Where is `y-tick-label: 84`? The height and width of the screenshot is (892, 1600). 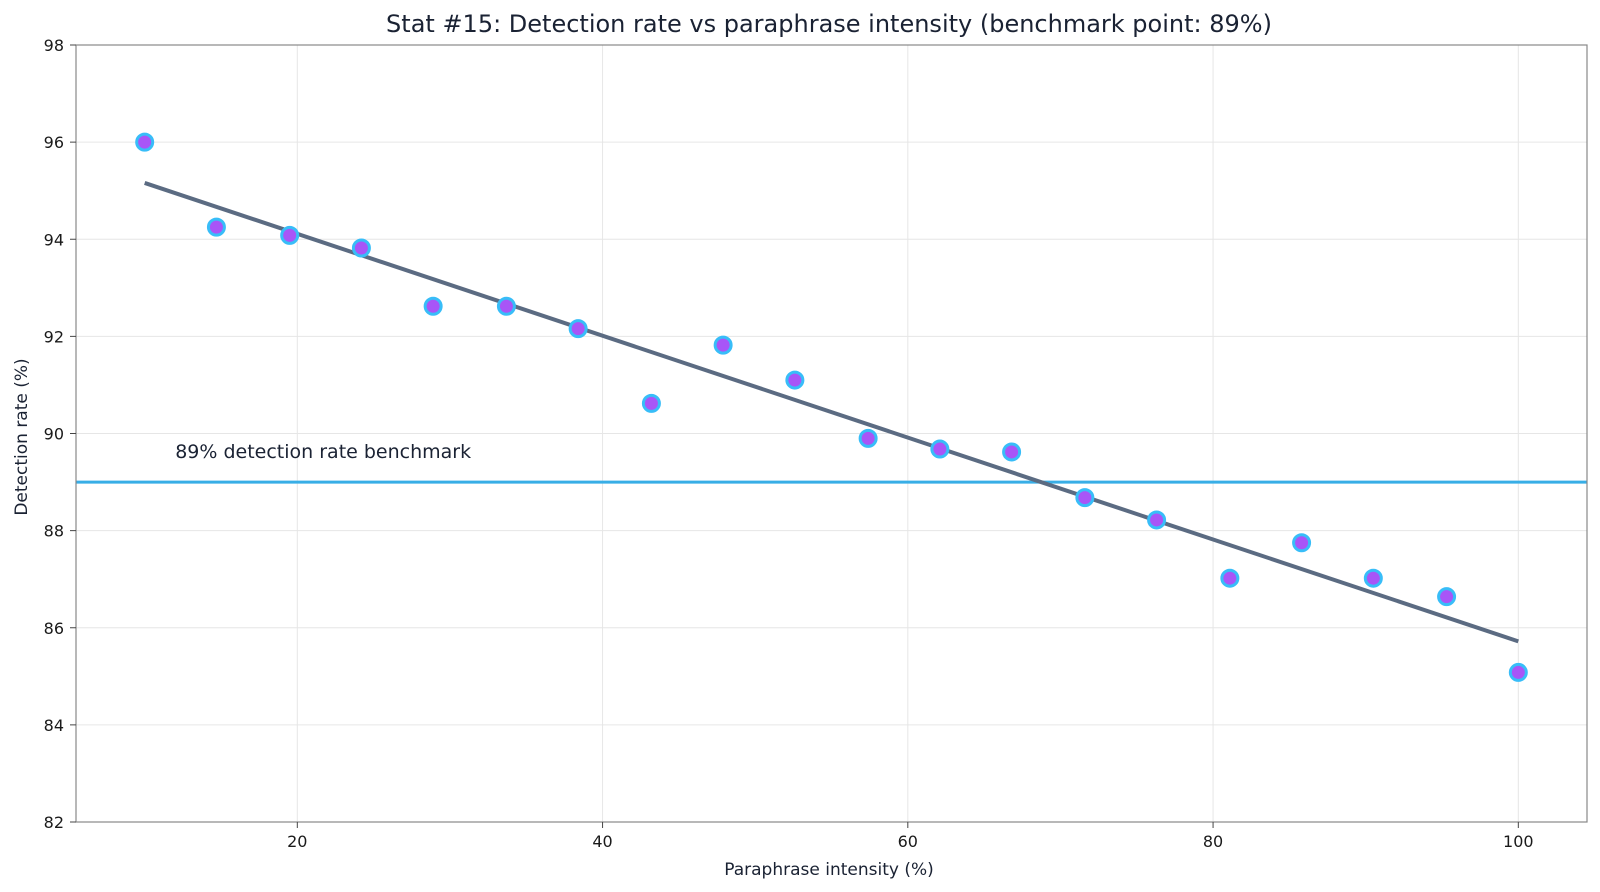
y-tick-label: 84 is located at coordinates (54, 725).